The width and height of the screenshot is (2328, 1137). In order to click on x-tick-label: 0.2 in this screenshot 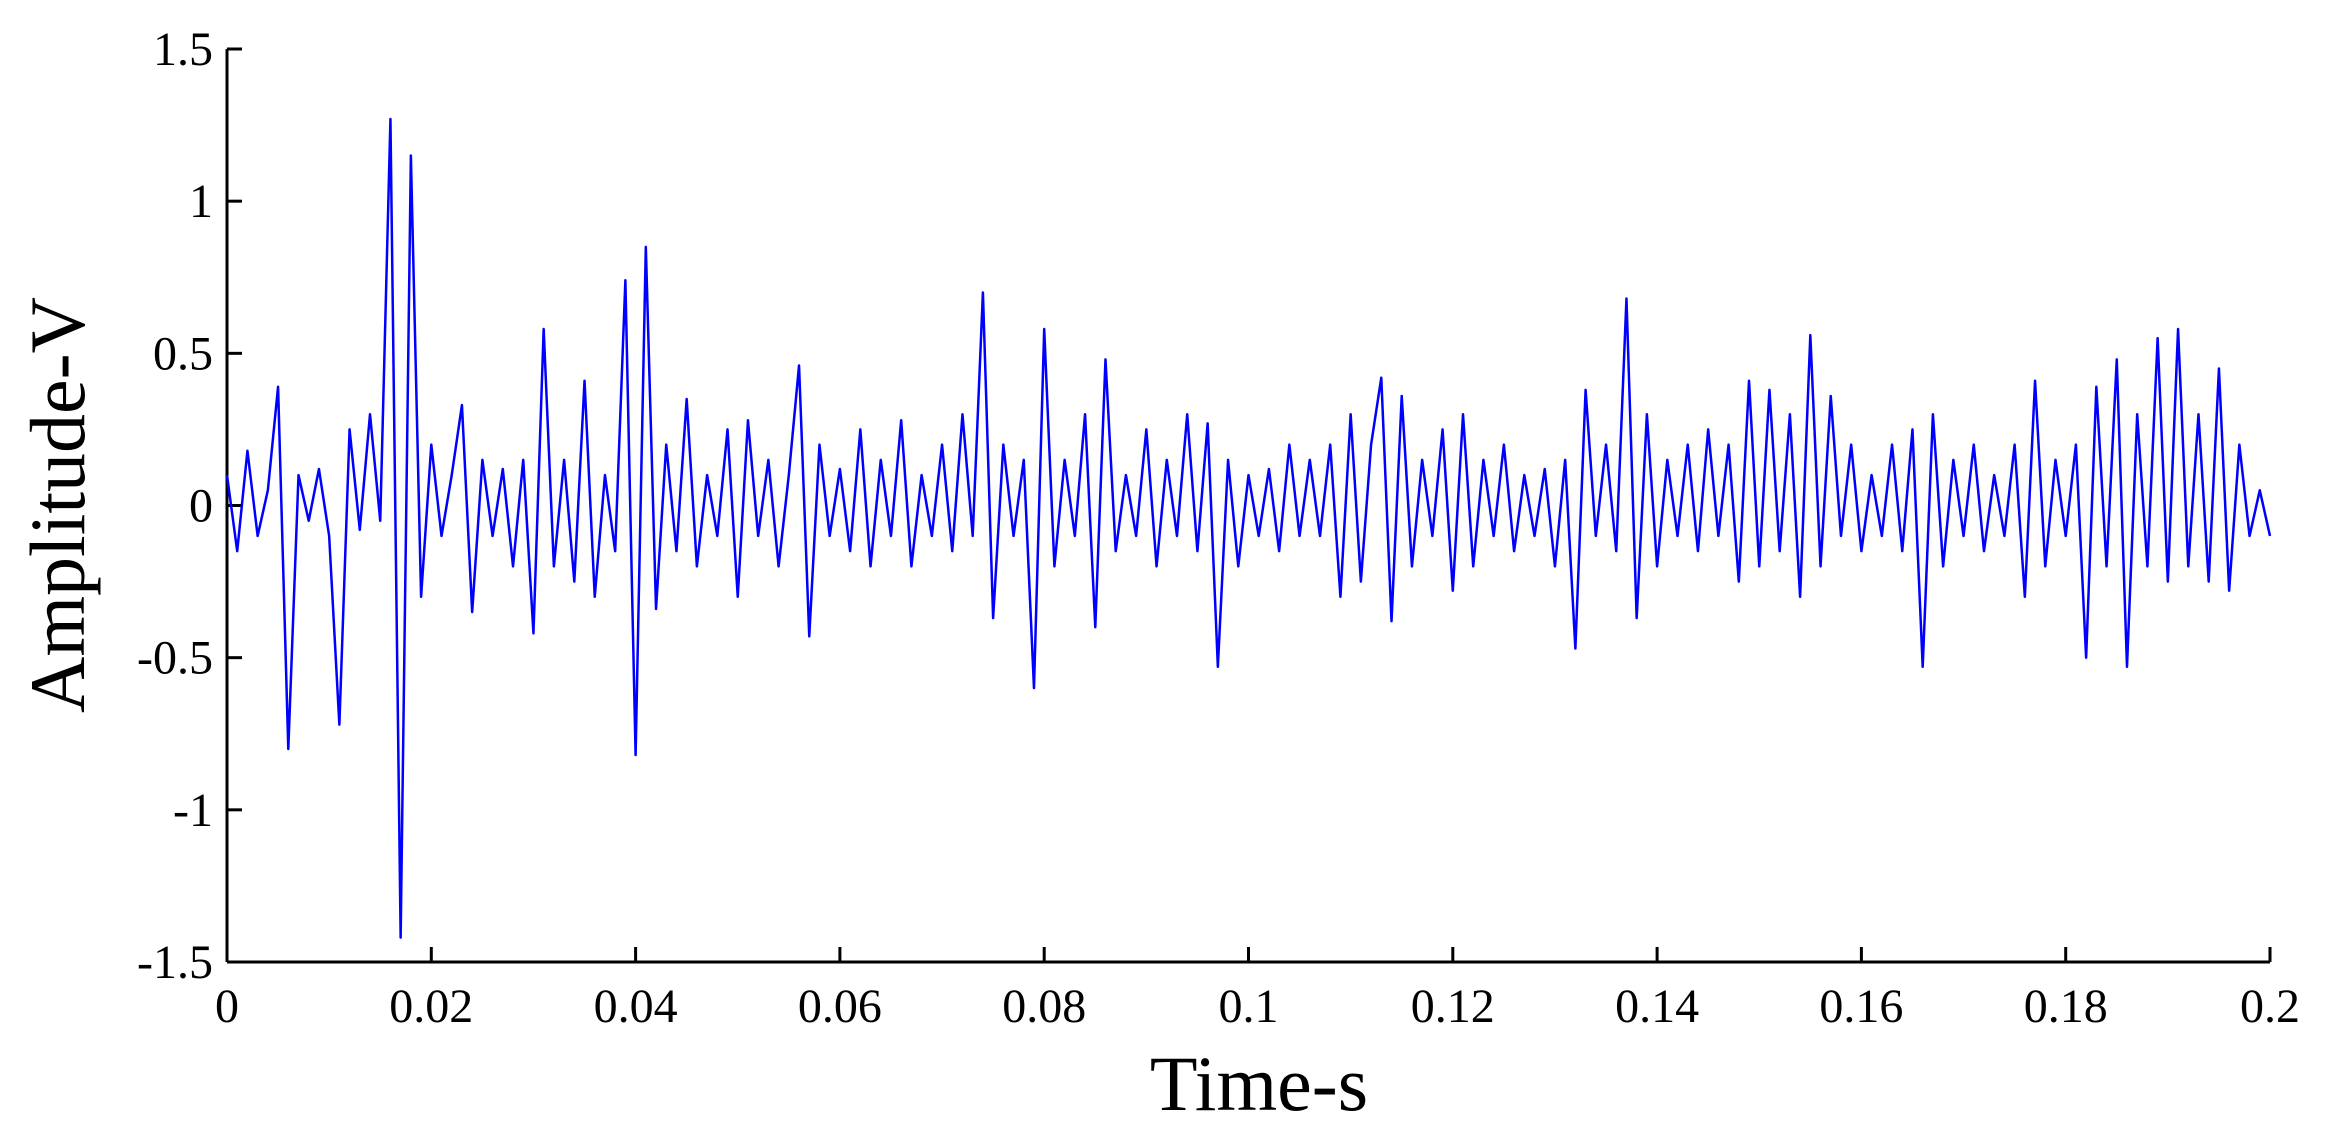, I will do `click(2270, 1006)`.